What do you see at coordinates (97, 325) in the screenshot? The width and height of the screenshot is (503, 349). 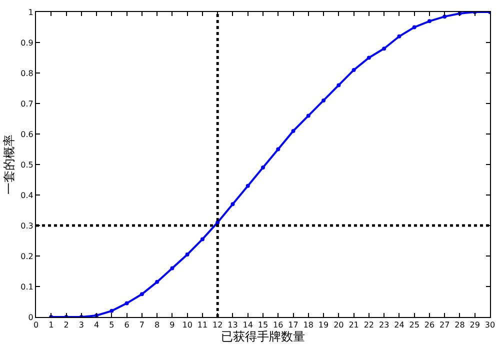 I see `x-tick-label: 4` at bounding box center [97, 325].